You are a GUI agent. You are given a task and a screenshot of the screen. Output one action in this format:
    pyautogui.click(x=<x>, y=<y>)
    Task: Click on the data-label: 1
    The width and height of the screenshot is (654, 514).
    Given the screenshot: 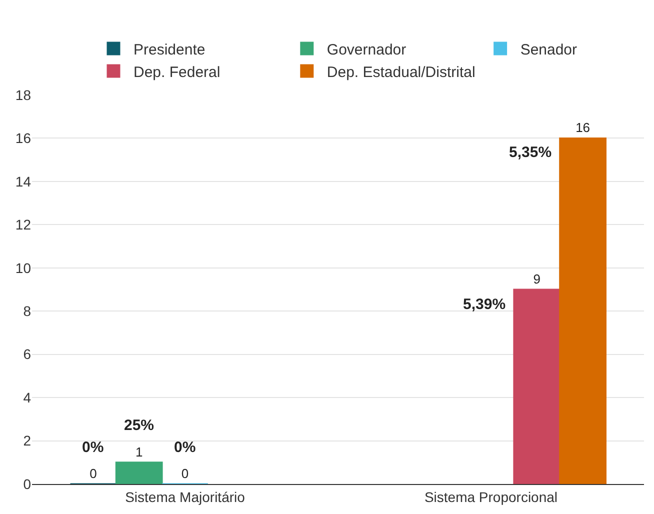 What is the action you would take?
    pyautogui.click(x=139, y=452)
    